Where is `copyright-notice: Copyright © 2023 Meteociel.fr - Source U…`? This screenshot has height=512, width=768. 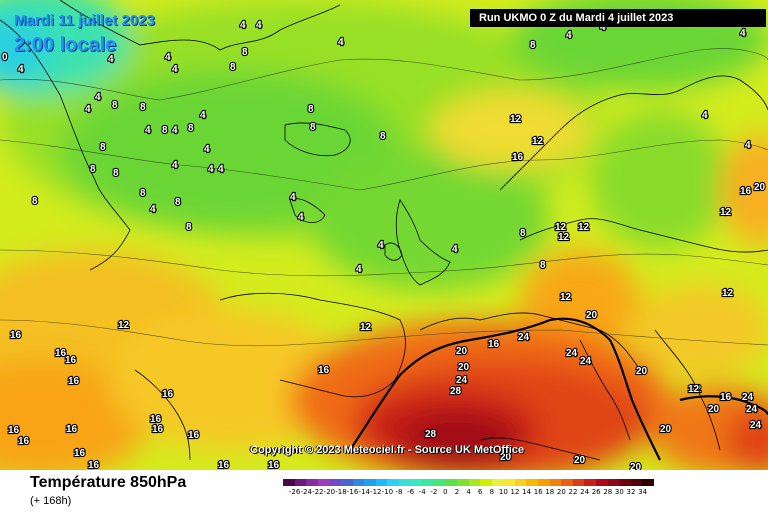
copyright-notice: Copyright © 2023 Meteociel.fr - Source U… is located at coordinates (387, 450).